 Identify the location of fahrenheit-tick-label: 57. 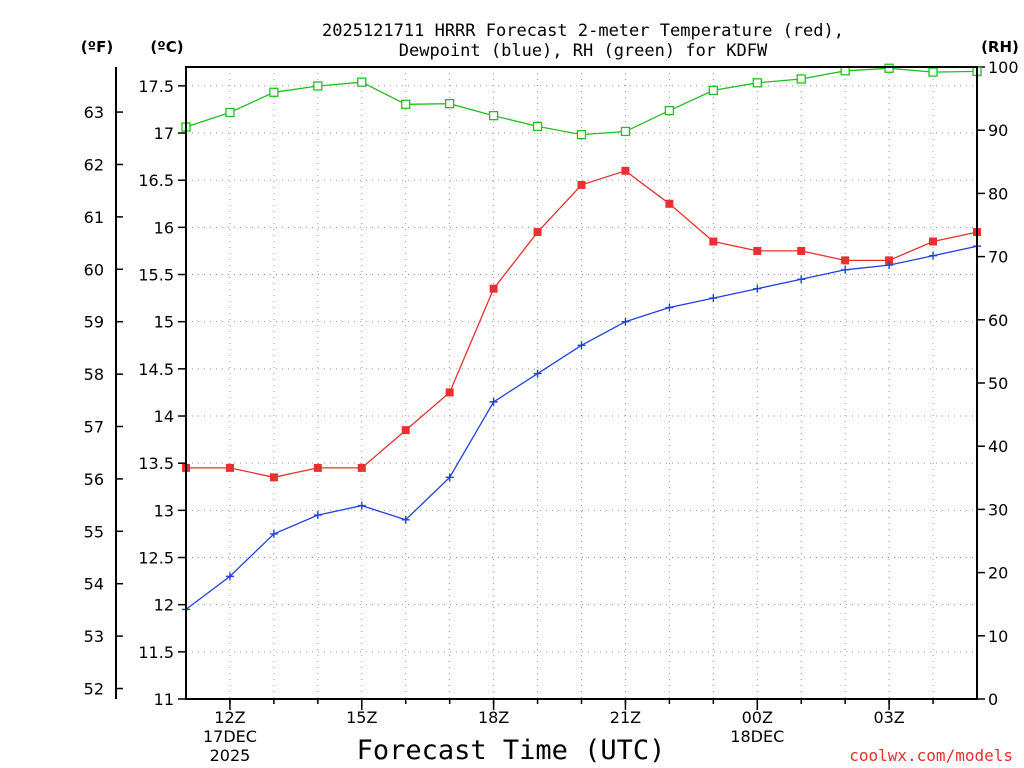
(94, 426).